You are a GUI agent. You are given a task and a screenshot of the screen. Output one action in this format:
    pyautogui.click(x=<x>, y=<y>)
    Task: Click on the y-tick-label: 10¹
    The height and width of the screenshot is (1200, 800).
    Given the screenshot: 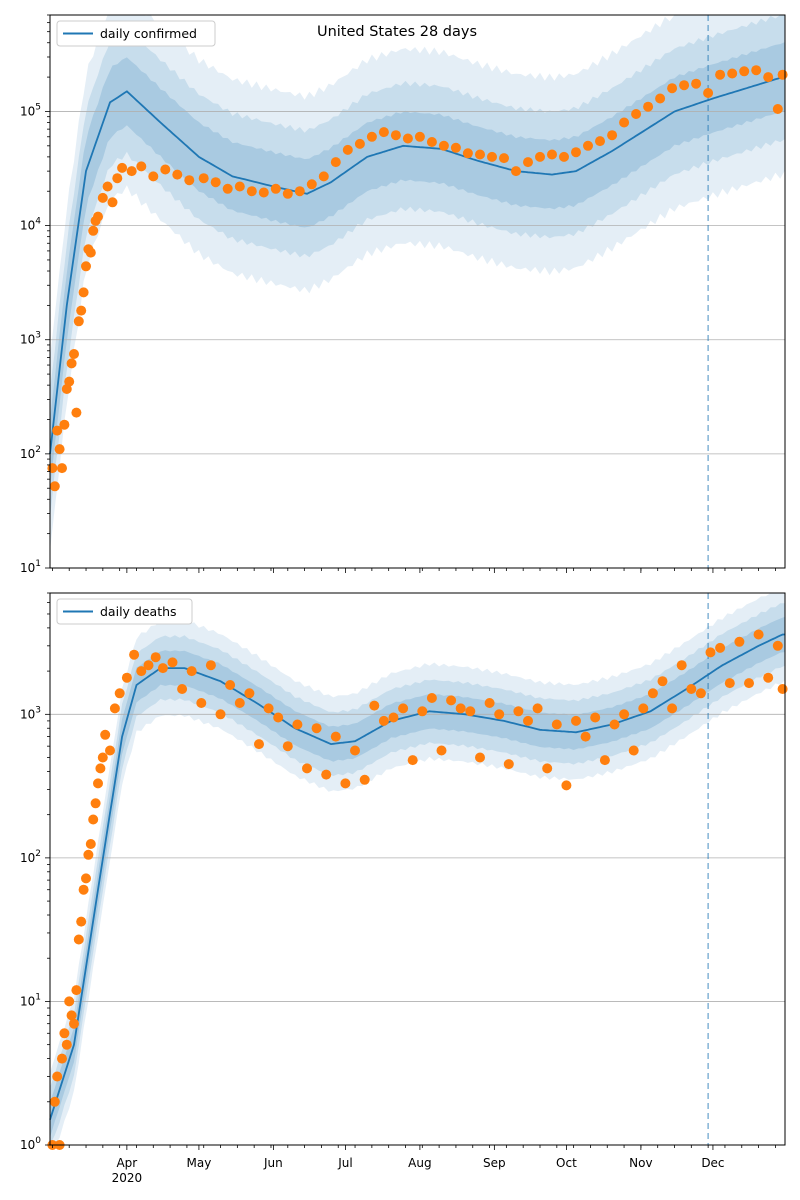 What is the action you would take?
    pyautogui.click(x=30, y=567)
    